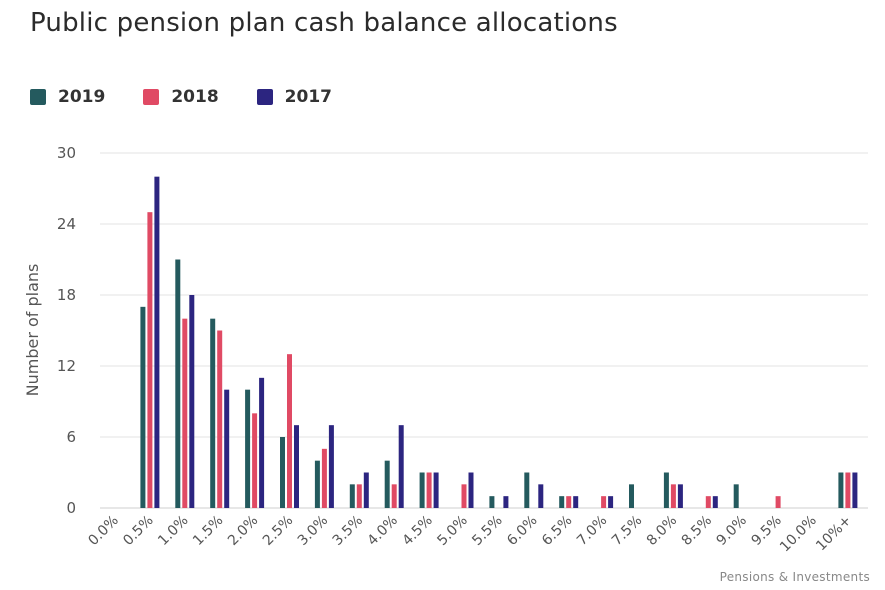 The image size is (885, 590). Describe the element at coordinates (173, 531) in the screenshot. I see `x-tick-label: 1.0%` at that location.